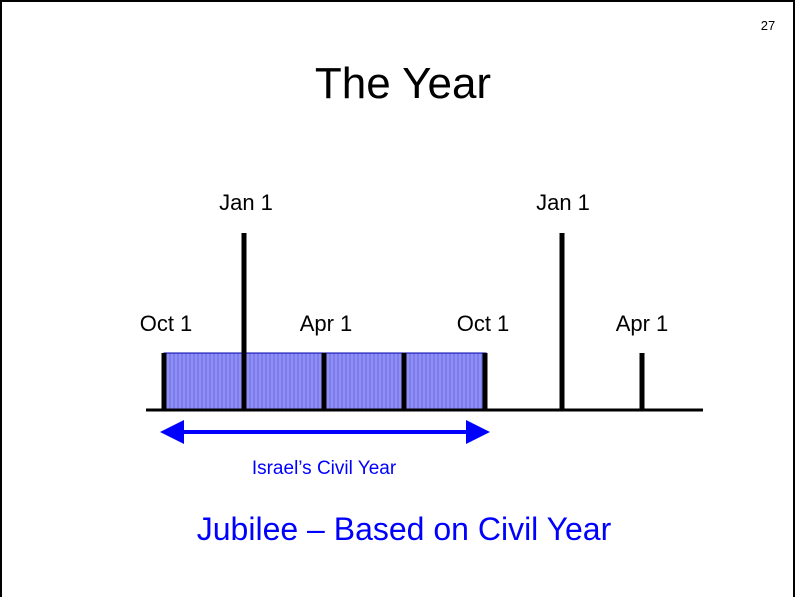 This screenshot has width=795, height=597. What do you see at coordinates (403, 83) in the screenshot?
I see `title: The Year` at bounding box center [403, 83].